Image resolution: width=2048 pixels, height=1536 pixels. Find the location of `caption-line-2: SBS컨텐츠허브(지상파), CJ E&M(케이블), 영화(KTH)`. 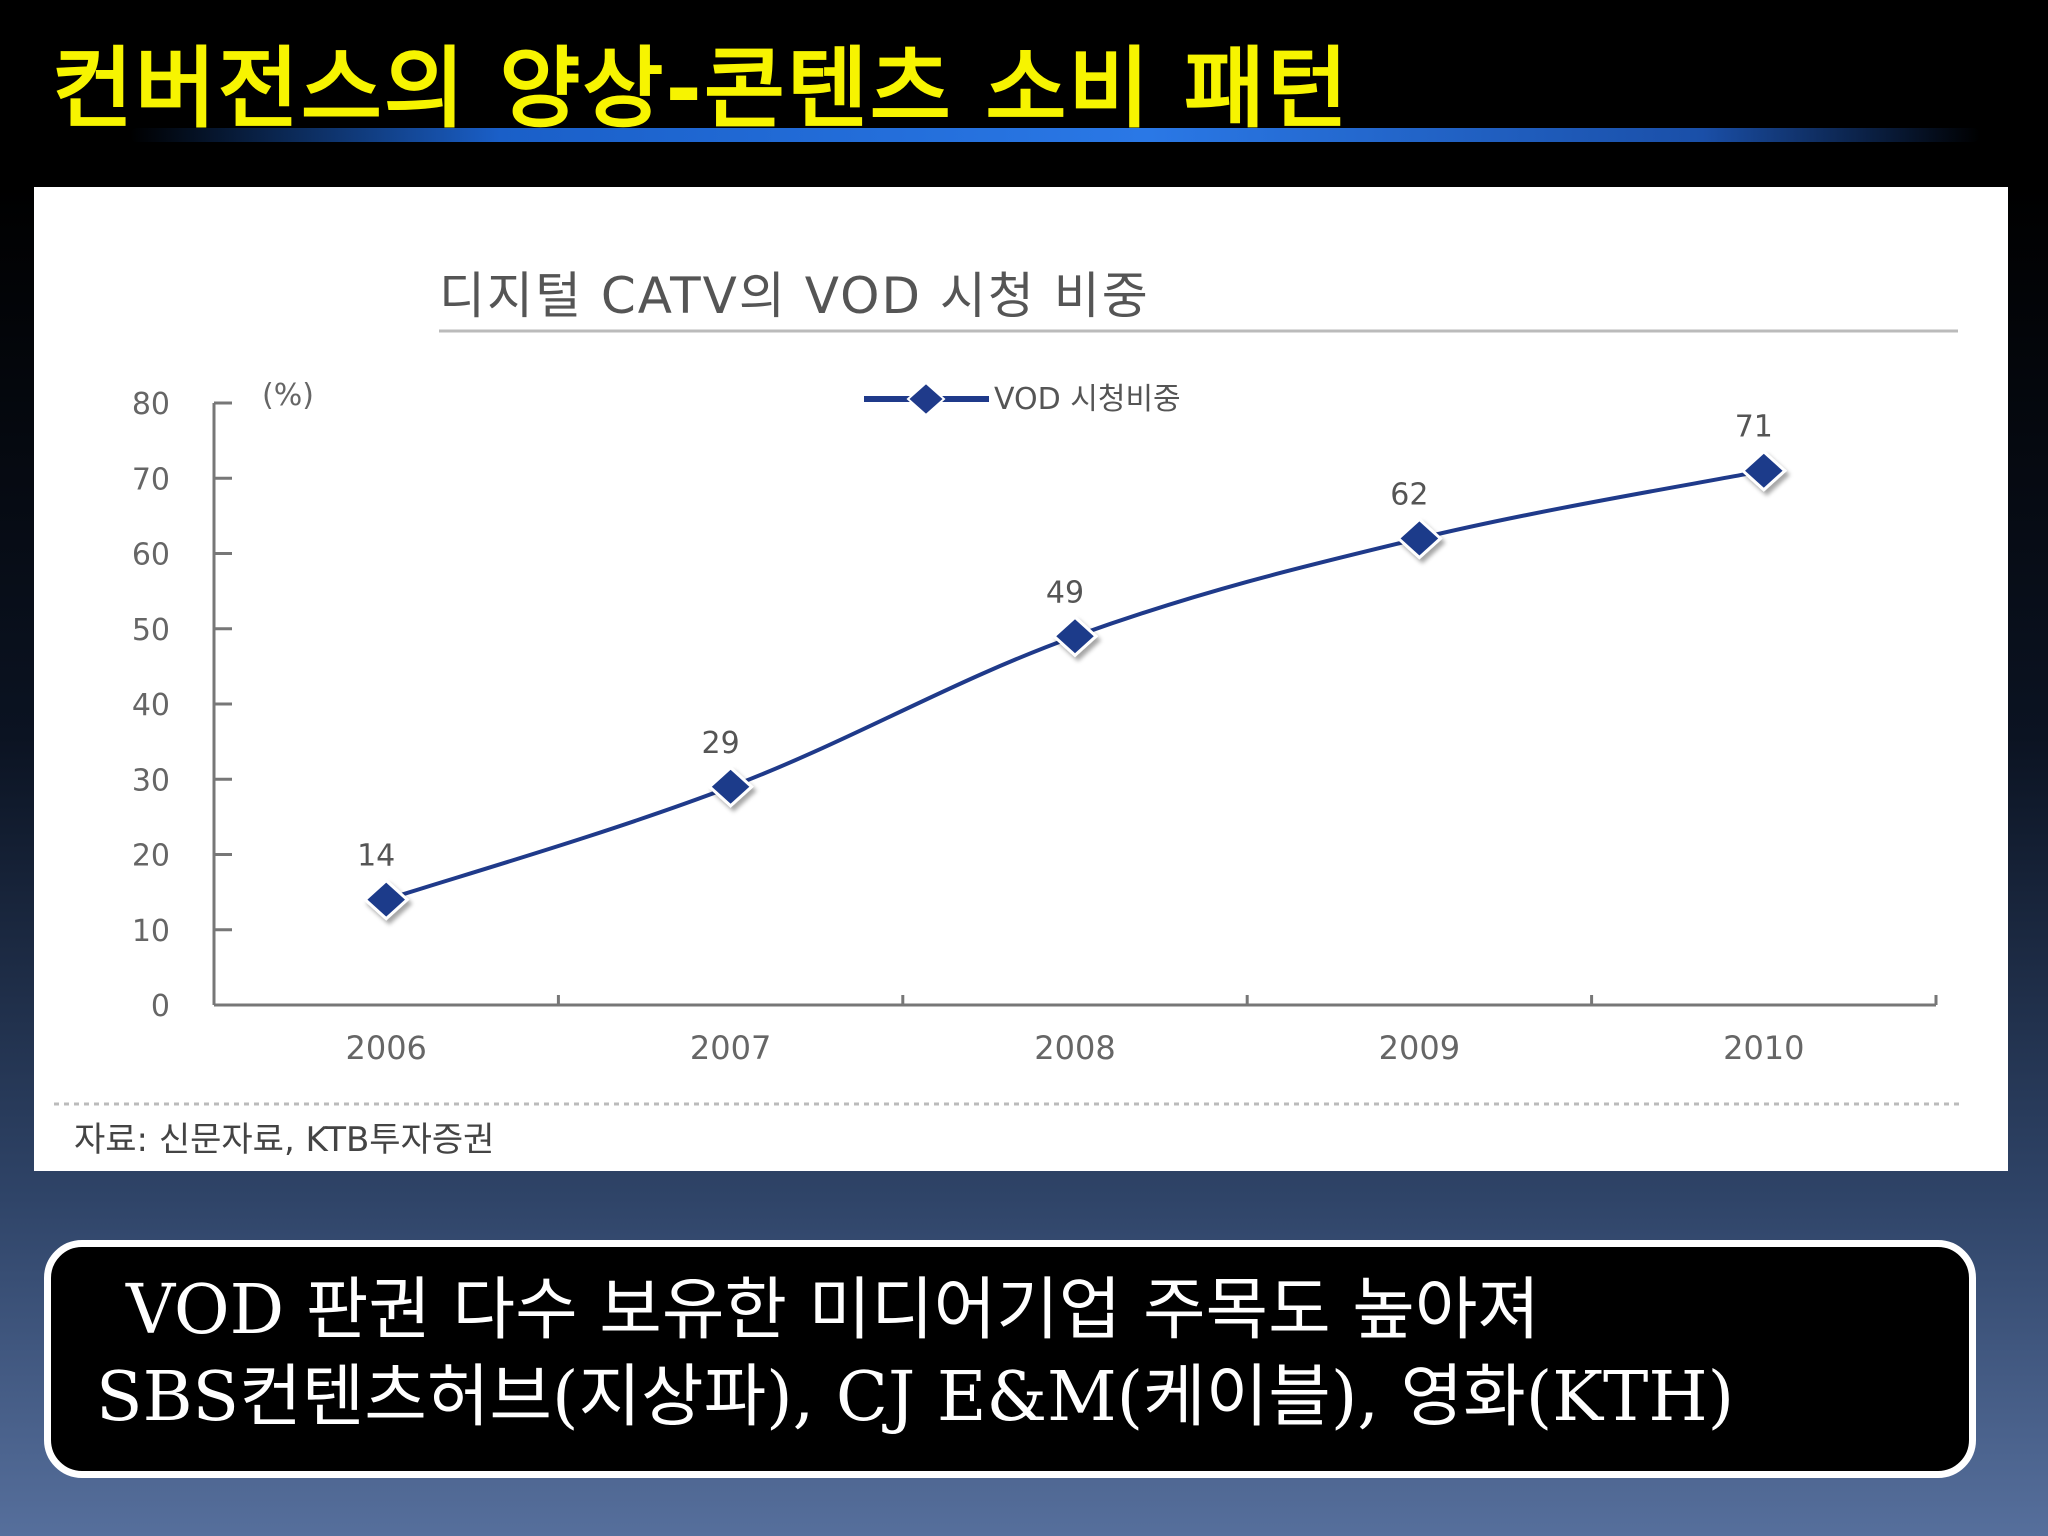

caption-line-2: SBS컨텐츠허브(지상파), CJ E&M(케이블), 영화(KTH) is located at coordinates (915, 1397).